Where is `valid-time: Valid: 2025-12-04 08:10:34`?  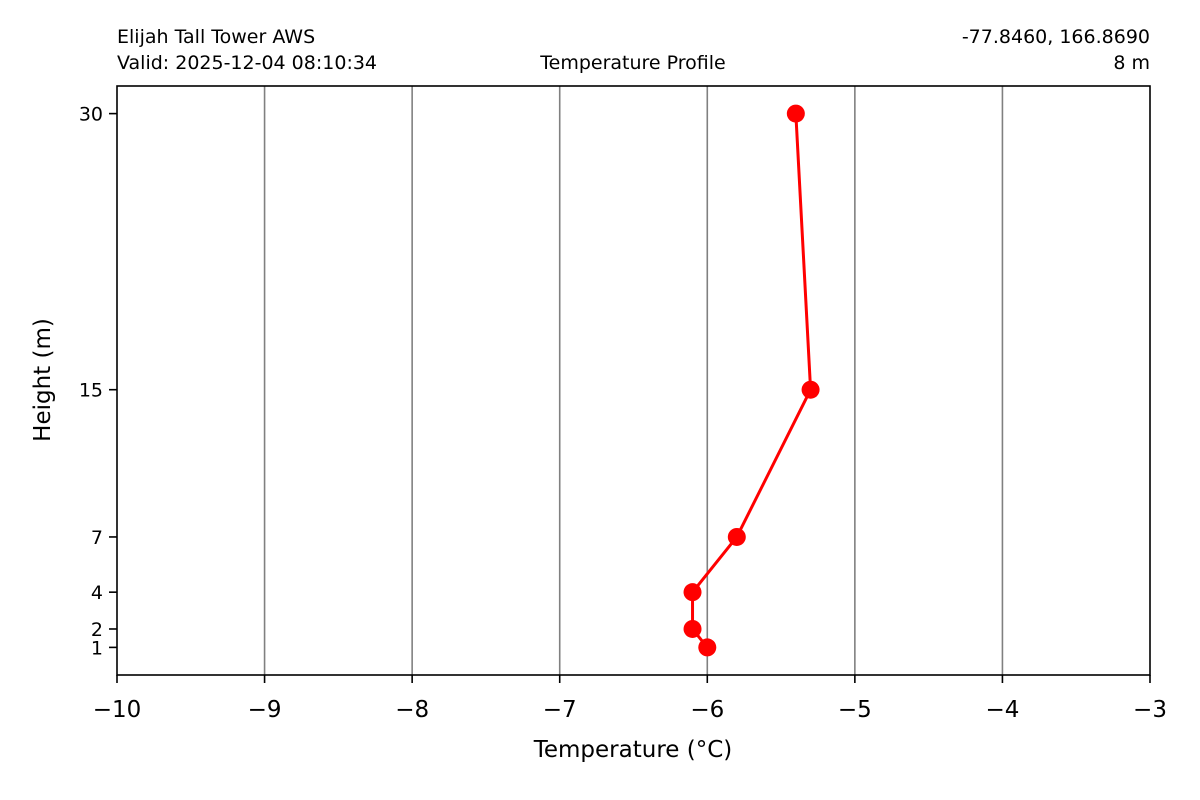
valid-time: Valid: 2025-12-04 08:10:34 is located at coordinates (247, 63).